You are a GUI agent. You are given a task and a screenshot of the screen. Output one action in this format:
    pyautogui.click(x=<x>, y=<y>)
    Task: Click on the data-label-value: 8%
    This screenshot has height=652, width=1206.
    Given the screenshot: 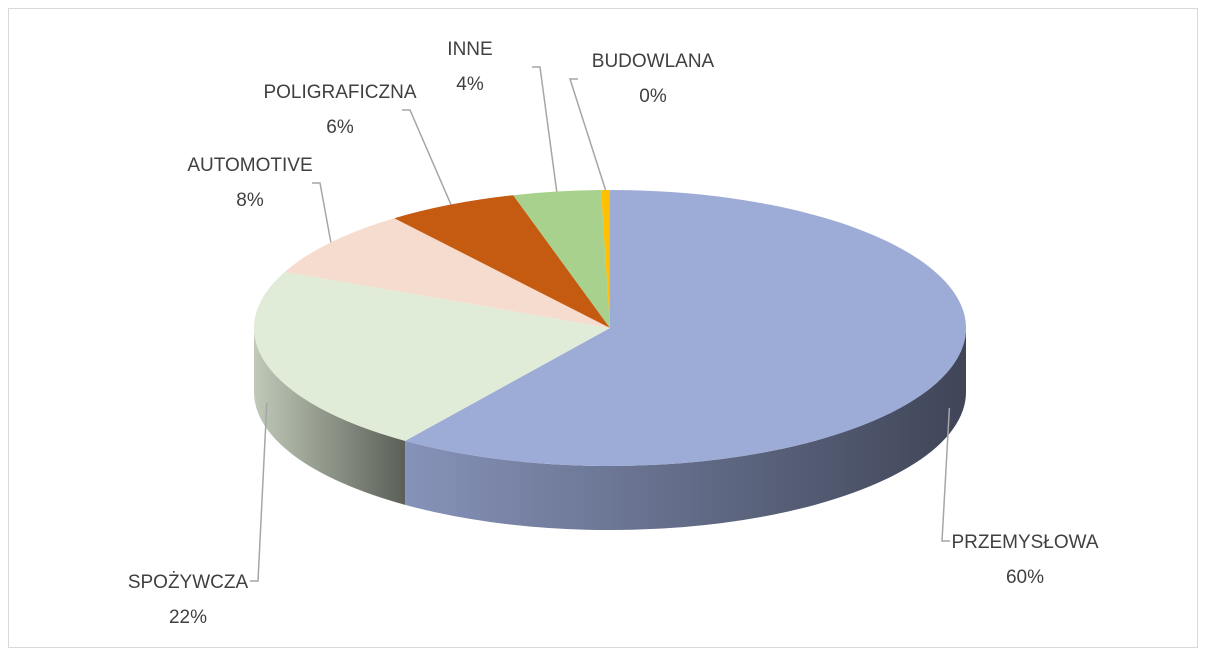 What is the action you would take?
    pyautogui.click(x=250, y=200)
    